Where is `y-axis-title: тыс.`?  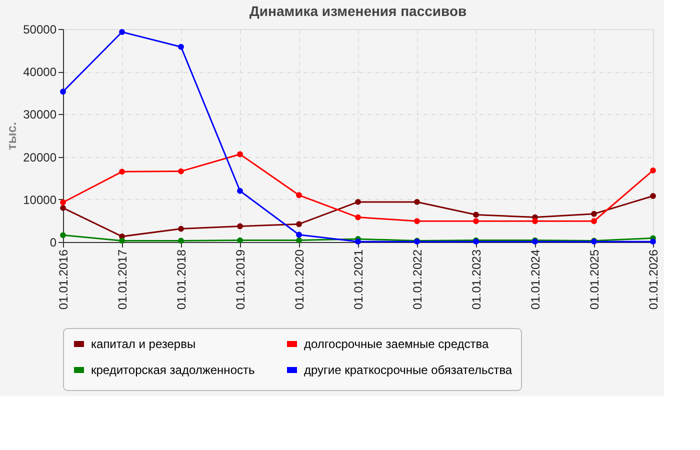
y-axis-title: тыс. is located at coordinates (12, 136).